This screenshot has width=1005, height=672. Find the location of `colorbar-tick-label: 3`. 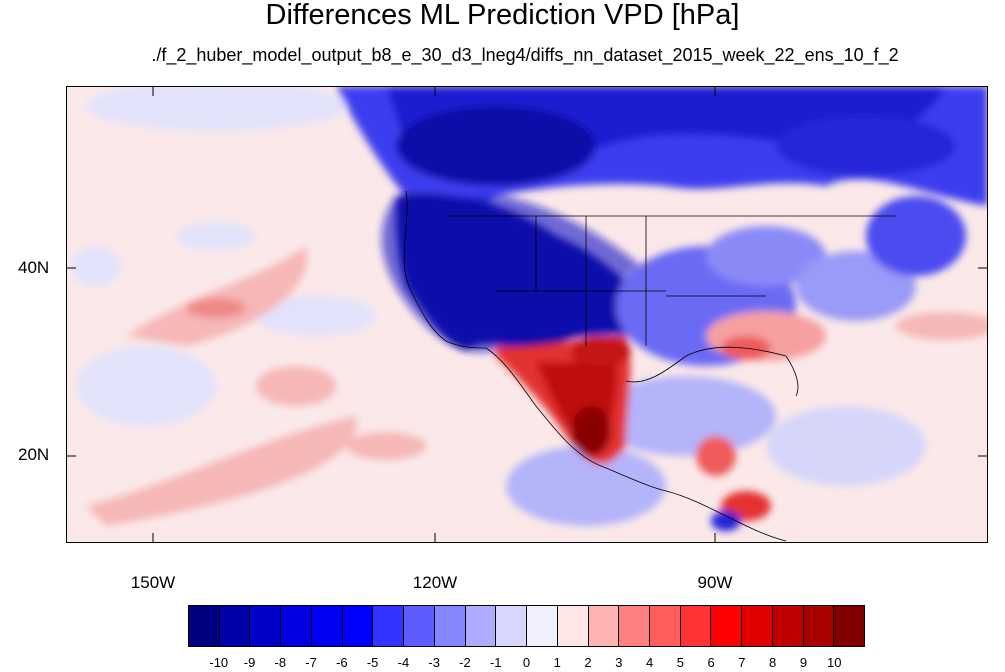

colorbar-tick-label: 3 is located at coordinates (619, 662).